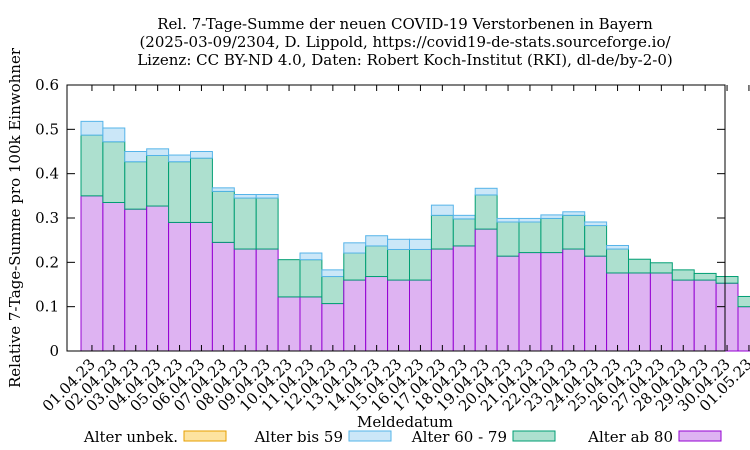 This screenshot has width=750, height=450. I want to click on legend-label-alter-unbek-: Alter unbek., so click(130, 437).